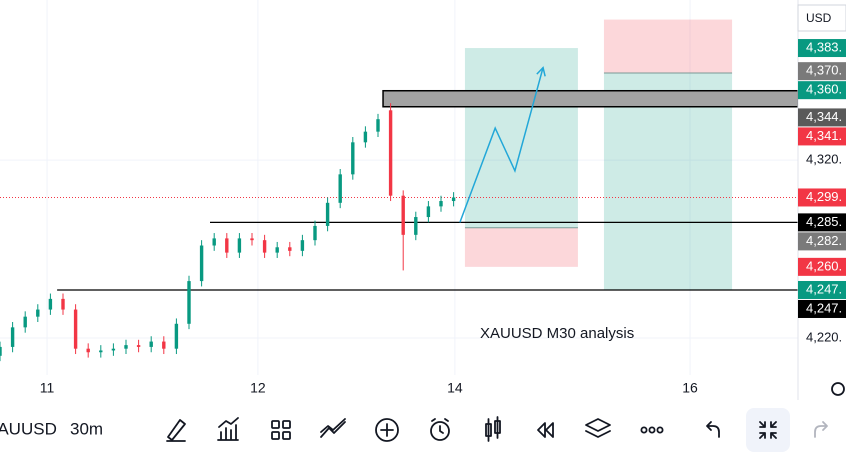 The image size is (846, 476). I want to click on x-tick-label: 11, so click(47, 388).